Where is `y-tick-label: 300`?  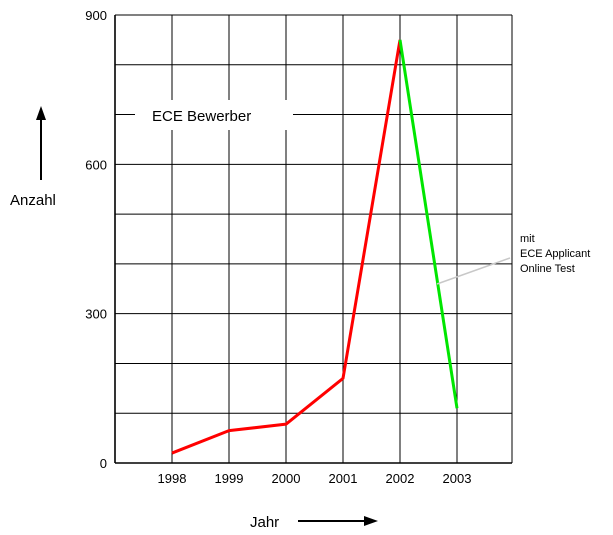 y-tick-label: 300 is located at coordinates (96, 314).